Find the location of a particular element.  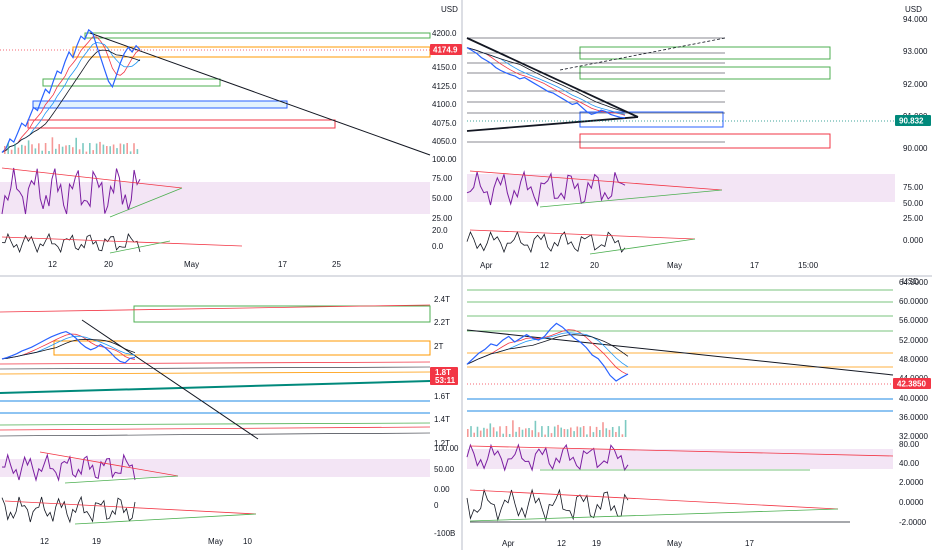

price-tick-label: 92.000 is located at coordinates (915, 84).